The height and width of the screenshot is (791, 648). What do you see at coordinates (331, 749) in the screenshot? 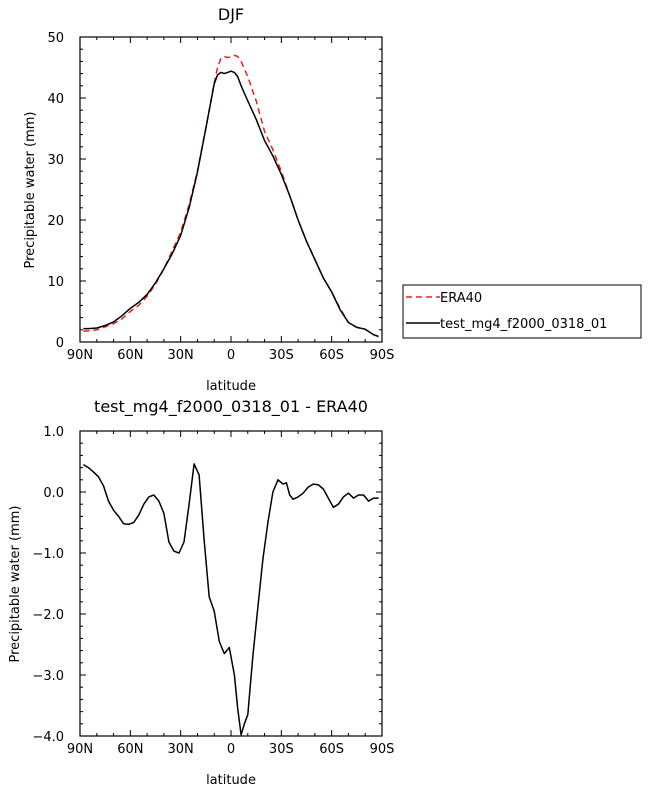
I see `bottom-x-tick-label: 60S` at bounding box center [331, 749].